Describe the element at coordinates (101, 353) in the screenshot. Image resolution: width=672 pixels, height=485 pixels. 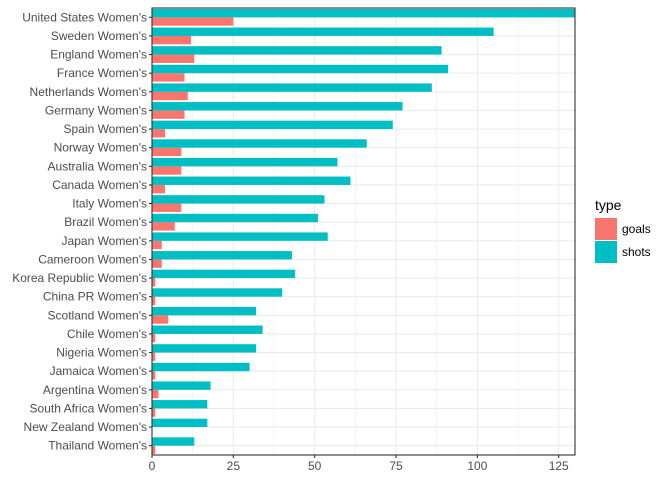
I see `y-tick-label: Nigeria Women's` at that location.